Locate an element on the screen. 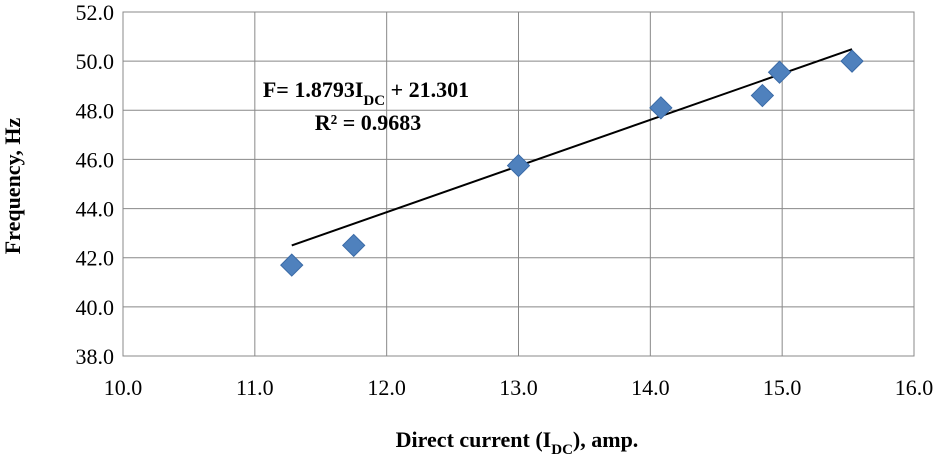 This screenshot has width=939, height=459. x-tick-label: 15.0 is located at coordinates (782, 387).